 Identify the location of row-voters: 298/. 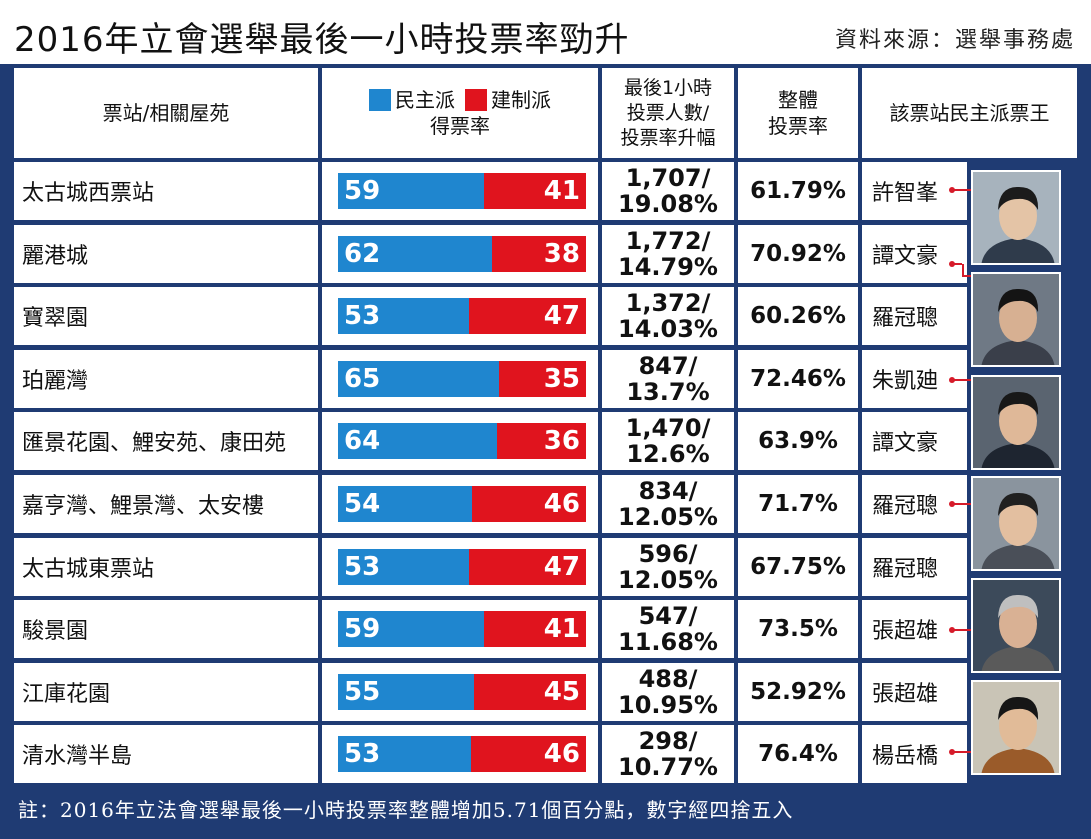
(668, 741).